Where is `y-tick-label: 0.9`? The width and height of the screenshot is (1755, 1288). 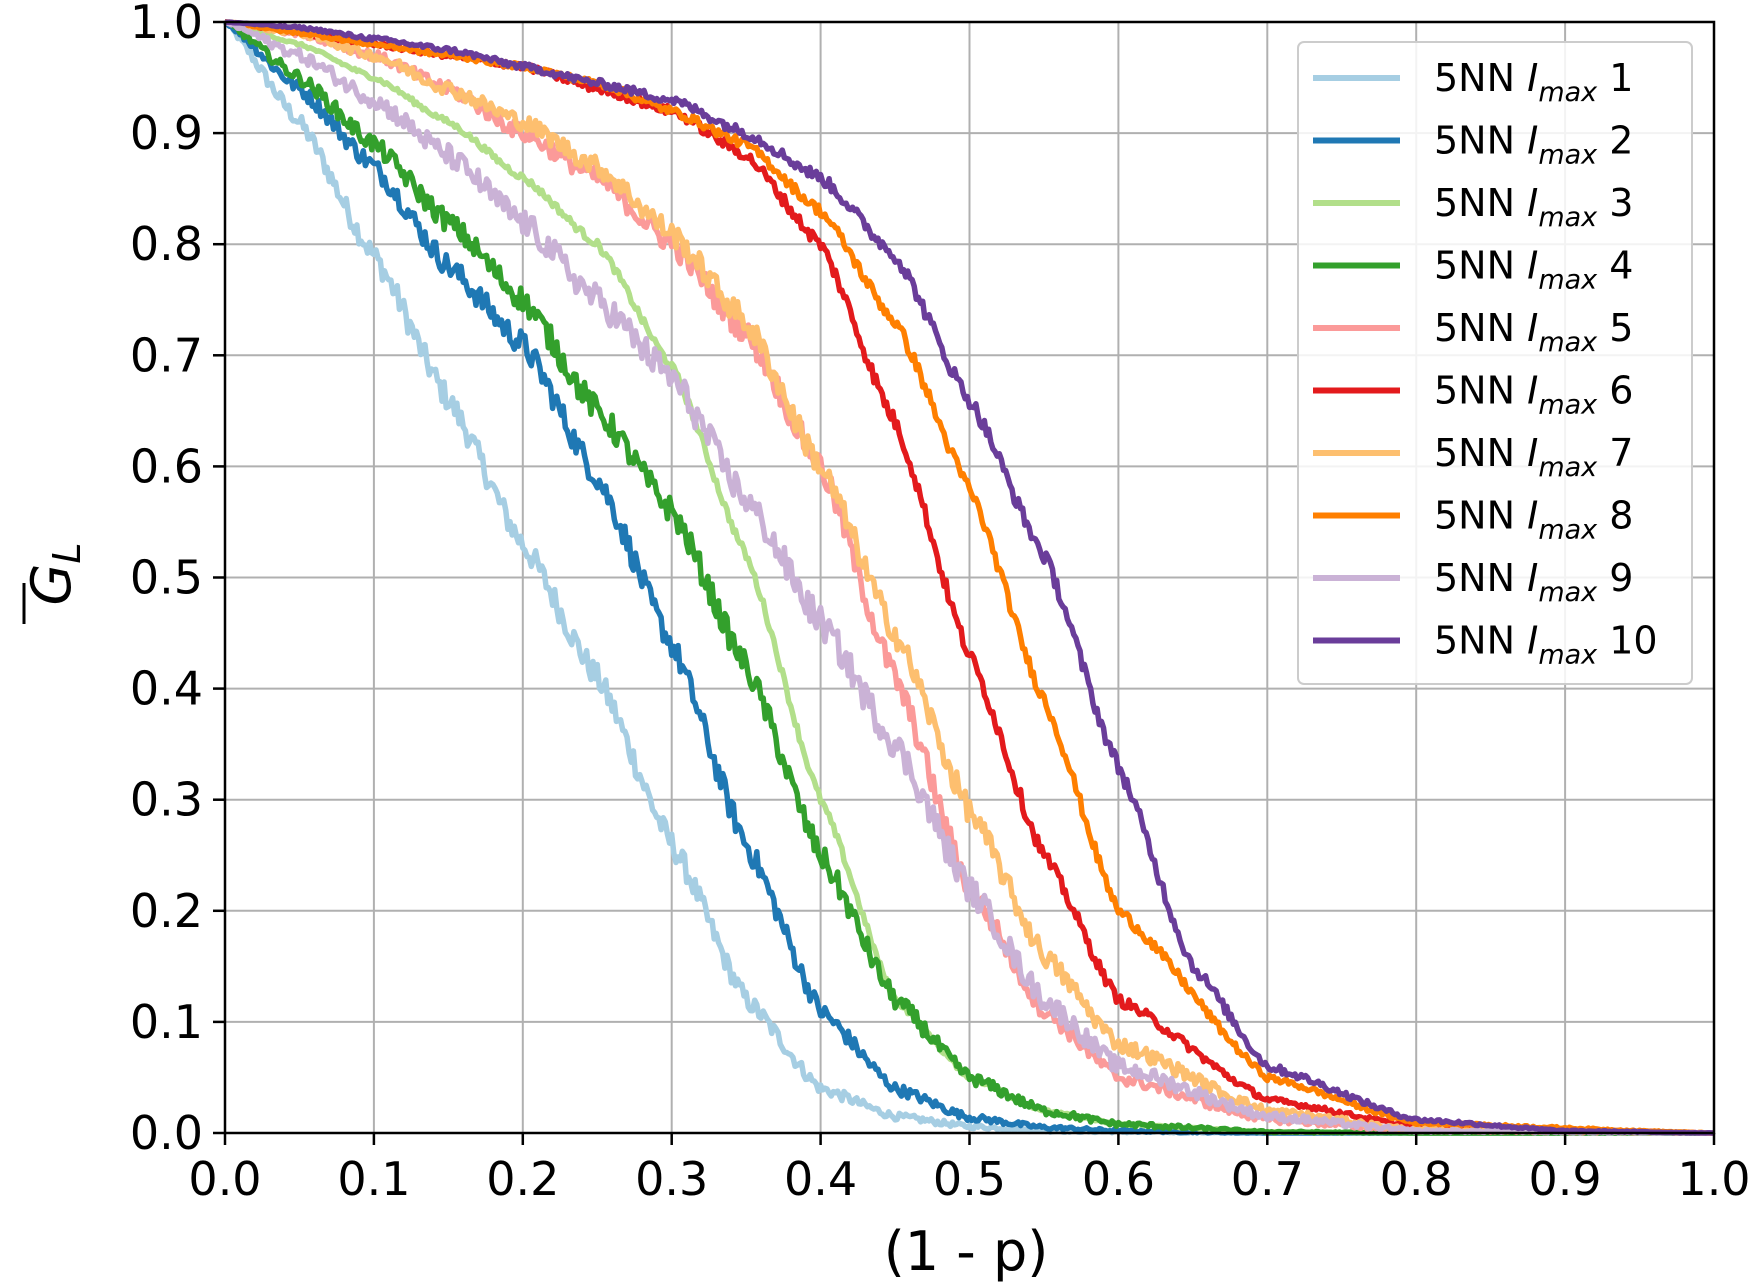 y-tick-label: 0.9 is located at coordinates (166, 133).